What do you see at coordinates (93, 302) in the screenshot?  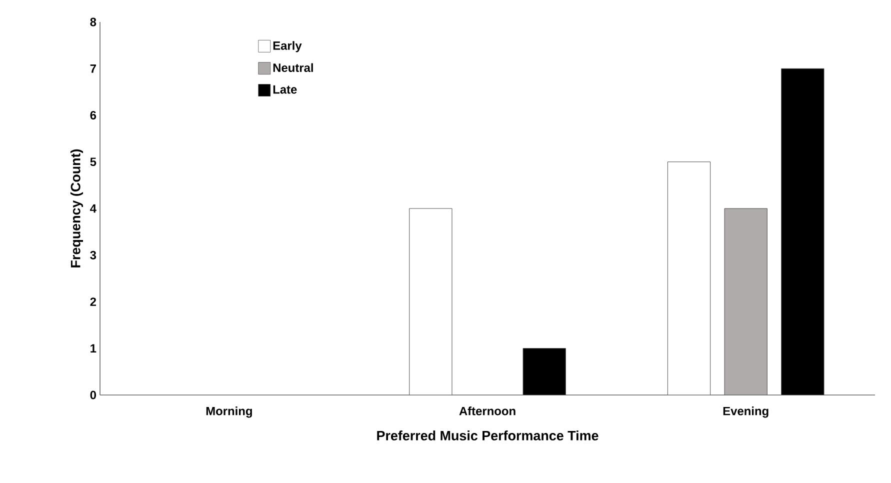 I see `y-tick-label: 2` at bounding box center [93, 302].